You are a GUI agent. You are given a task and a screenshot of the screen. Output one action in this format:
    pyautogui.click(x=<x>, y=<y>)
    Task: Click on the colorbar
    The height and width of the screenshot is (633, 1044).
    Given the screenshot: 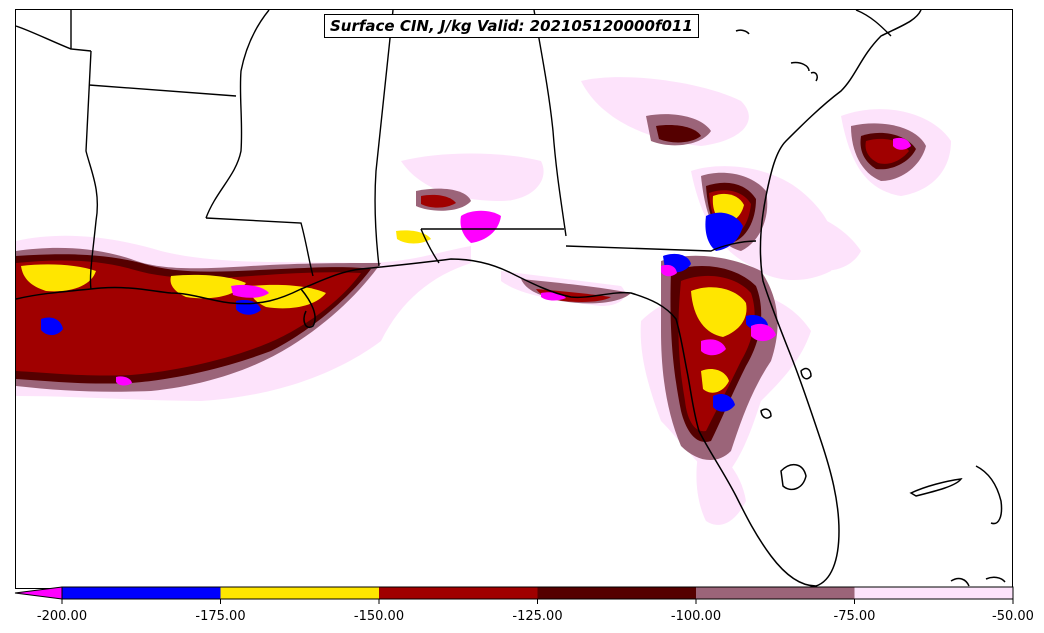 What is the action you would take?
    pyautogui.click(x=514, y=595)
    